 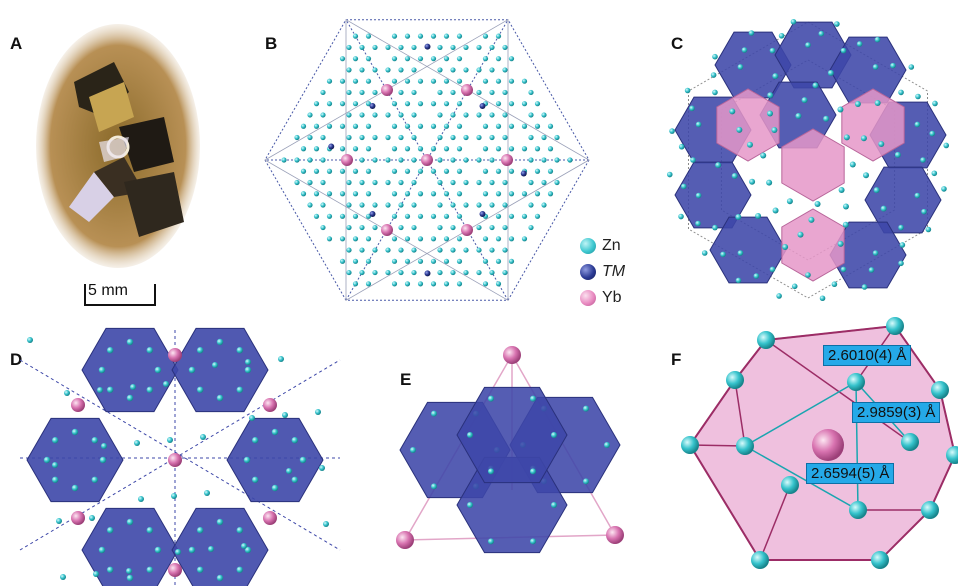 What do you see at coordinates (16, 43) in the screenshot?
I see `panel-label-a: A` at bounding box center [16, 43].